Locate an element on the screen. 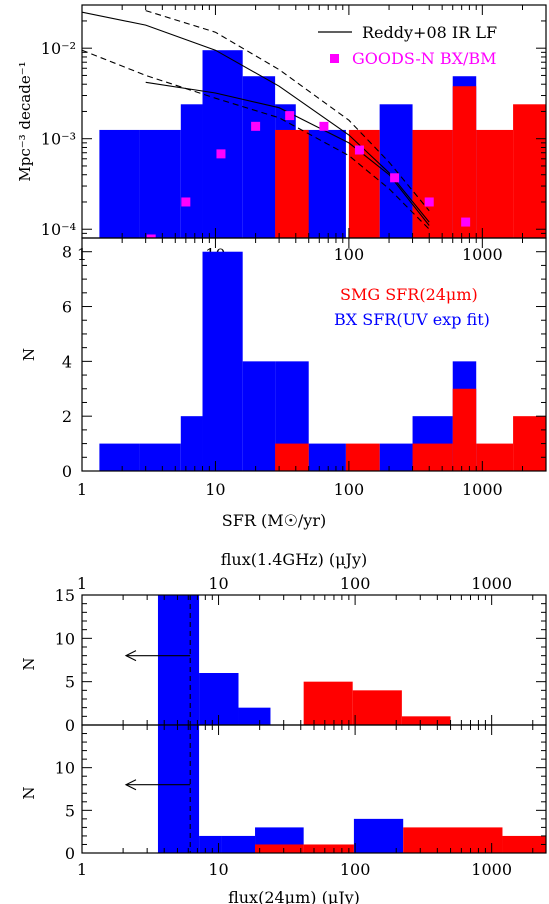  y-tick-label: 4 is located at coordinates (67, 361).